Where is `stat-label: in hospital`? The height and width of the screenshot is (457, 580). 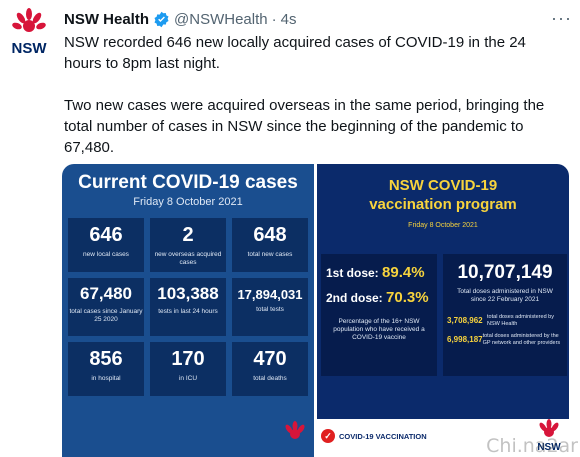 stat-label: in hospital is located at coordinates (106, 378).